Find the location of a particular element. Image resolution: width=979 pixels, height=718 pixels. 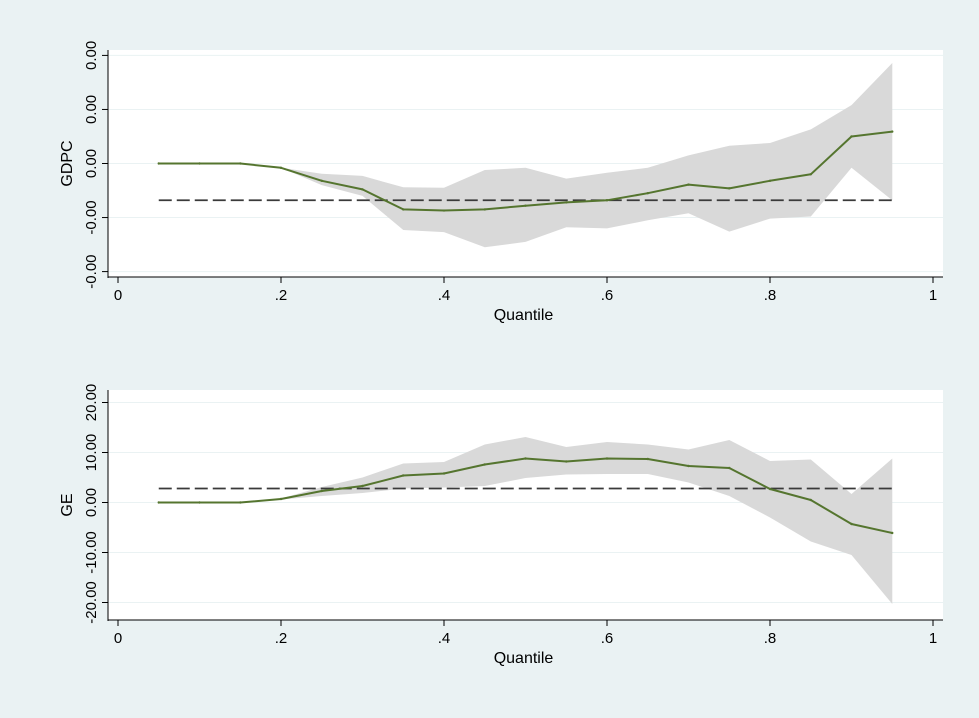

y-tick-label-0: -20.00 is located at coordinates (91, 602).